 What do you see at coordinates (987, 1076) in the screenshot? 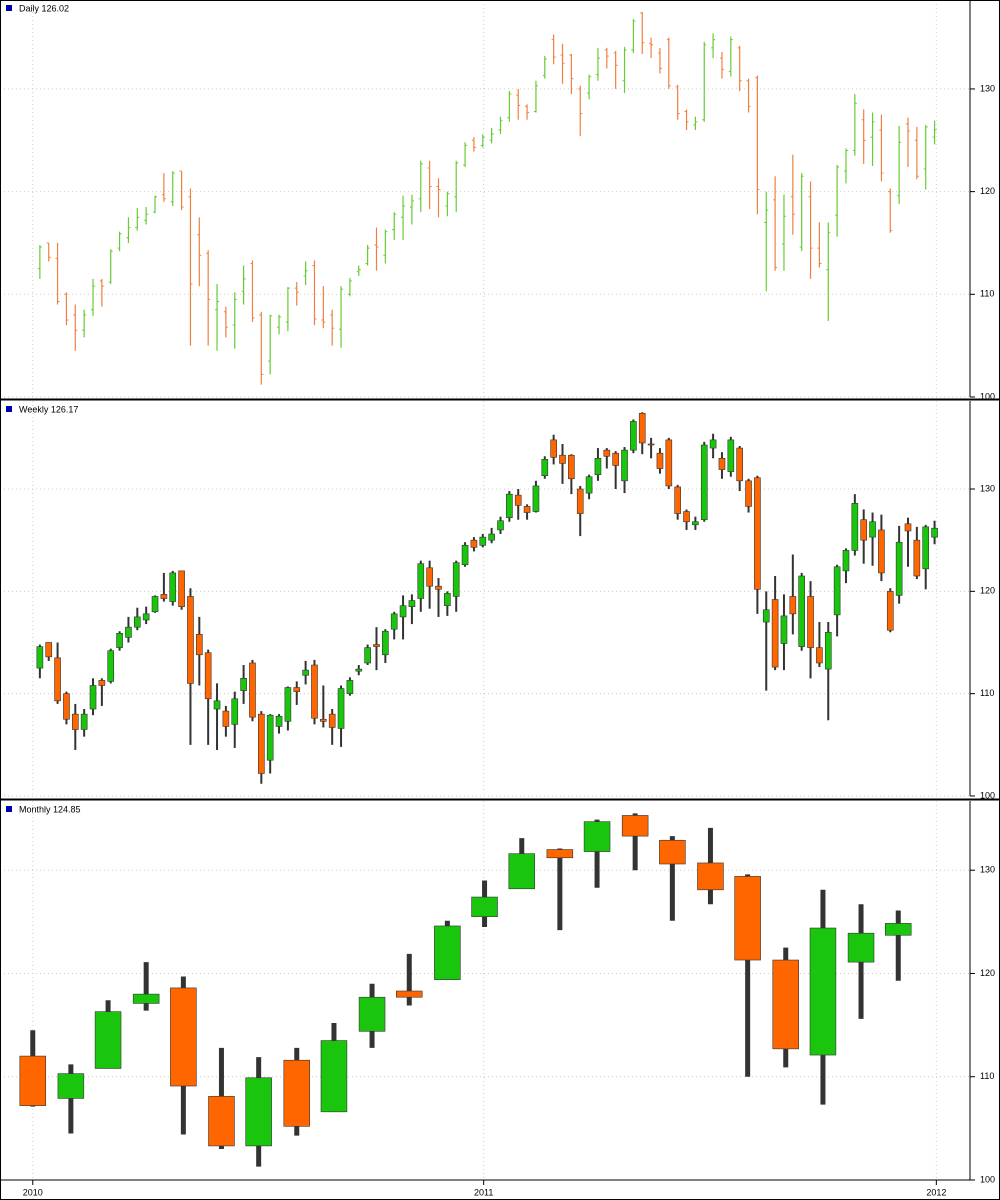
I see `y-tick-label: 110` at bounding box center [987, 1076].